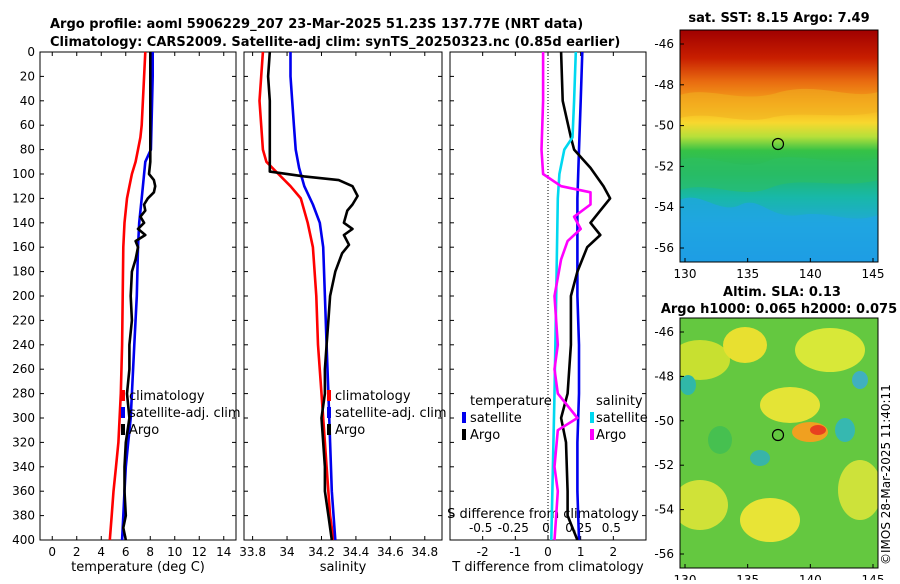  What do you see at coordinates (424, 552) in the screenshot?
I see `x-tick-label: 34.8` at bounding box center [424, 552].